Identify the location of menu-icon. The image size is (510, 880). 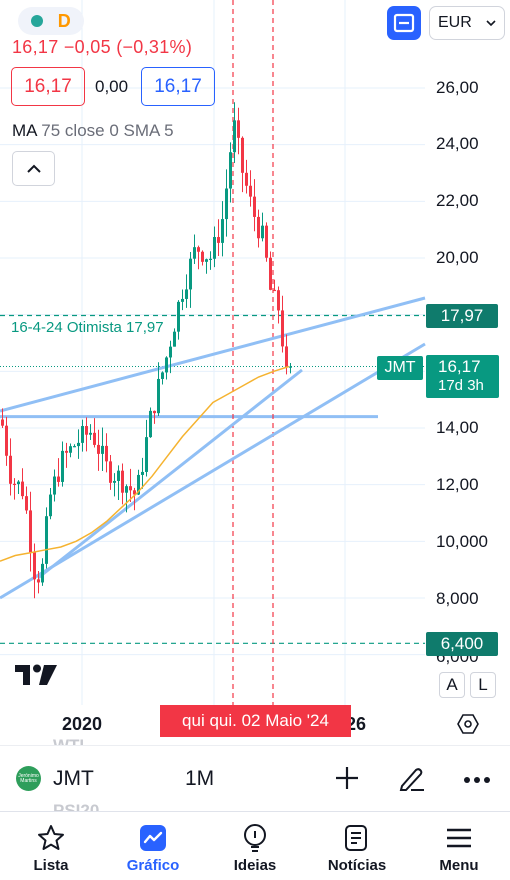
(459, 838).